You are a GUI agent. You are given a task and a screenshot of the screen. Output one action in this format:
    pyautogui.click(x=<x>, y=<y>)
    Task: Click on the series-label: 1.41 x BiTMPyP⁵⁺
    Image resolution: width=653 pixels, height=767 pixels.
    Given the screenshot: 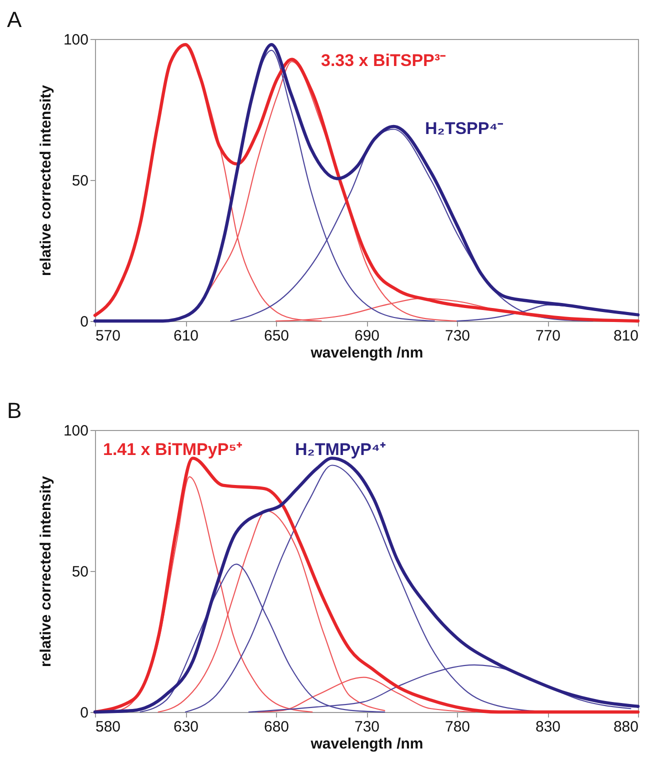 What is the action you would take?
    pyautogui.click(x=173, y=449)
    